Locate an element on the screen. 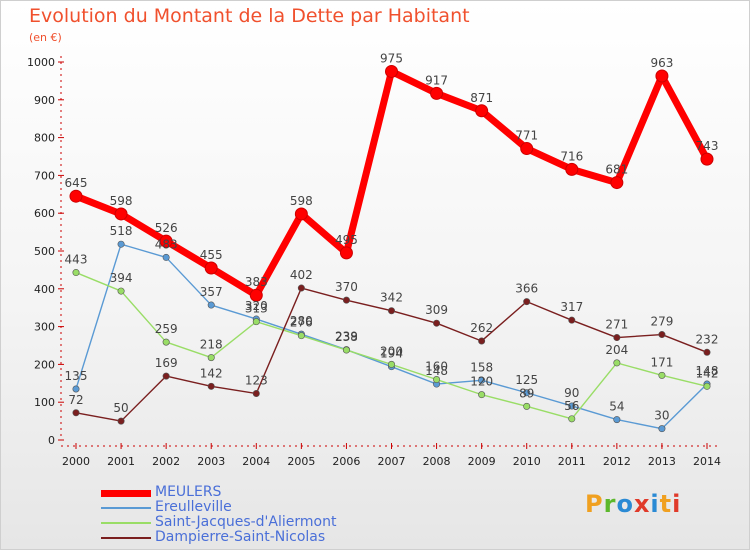 This screenshot has width=750, height=550. data-label: 716 is located at coordinates (571, 156).